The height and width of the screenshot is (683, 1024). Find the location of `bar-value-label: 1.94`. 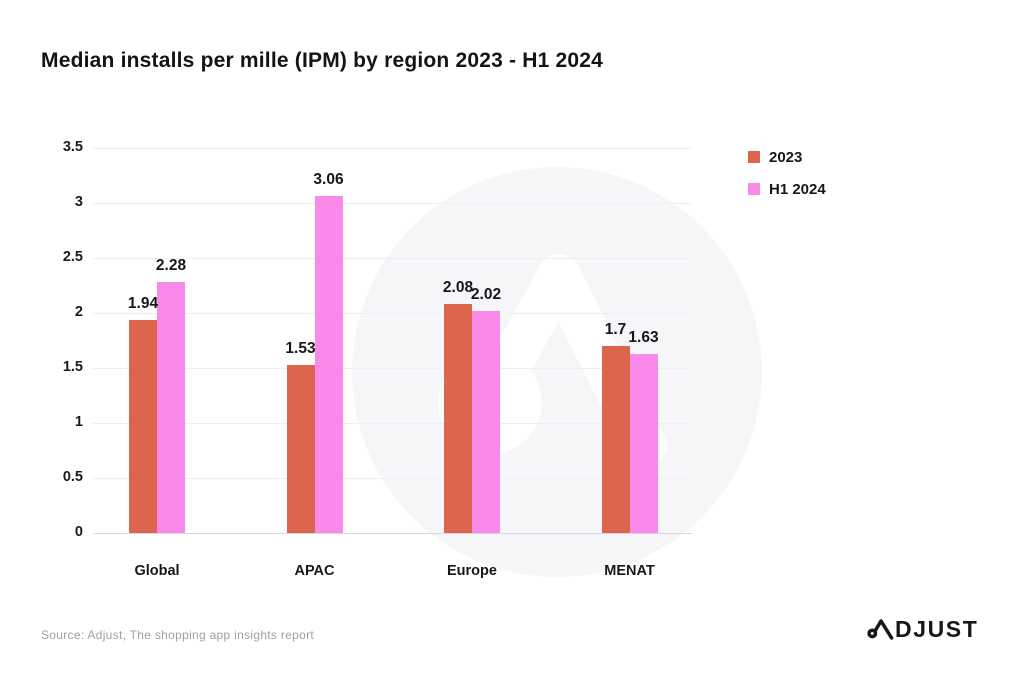

bar-value-label: 1.94 is located at coordinates (143, 303).